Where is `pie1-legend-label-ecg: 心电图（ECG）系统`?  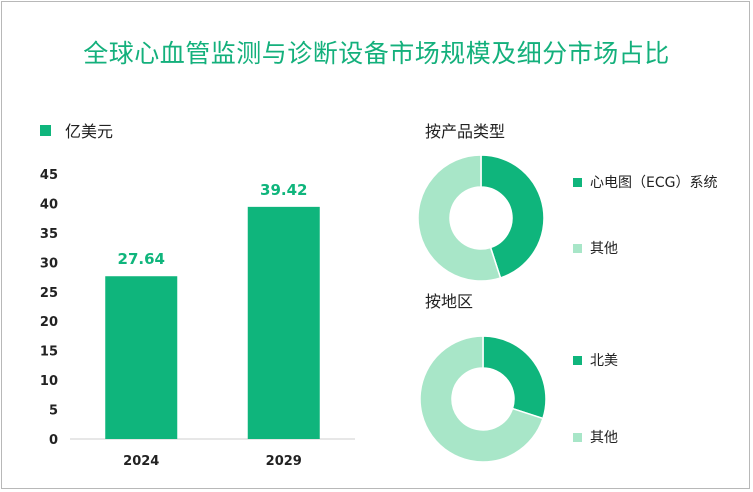
pie1-legend-label-ecg: 心电图（ECG）系统 is located at coordinates (654, 183).